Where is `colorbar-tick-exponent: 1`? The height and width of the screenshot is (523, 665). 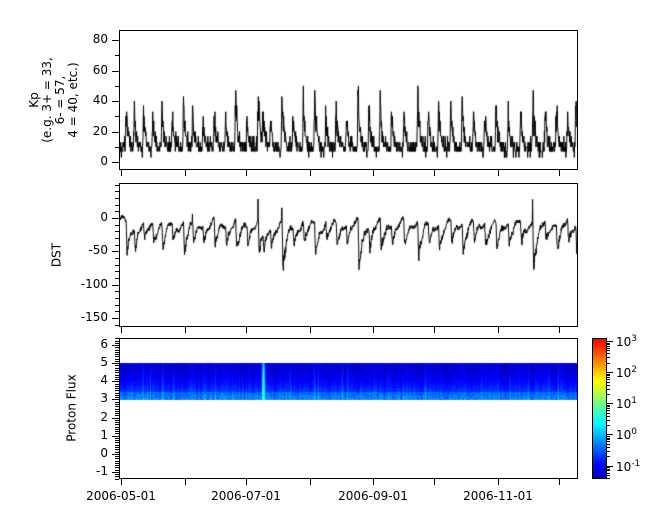
colorbar-tick-exponent: 1 is located at coordinates (634, 401).